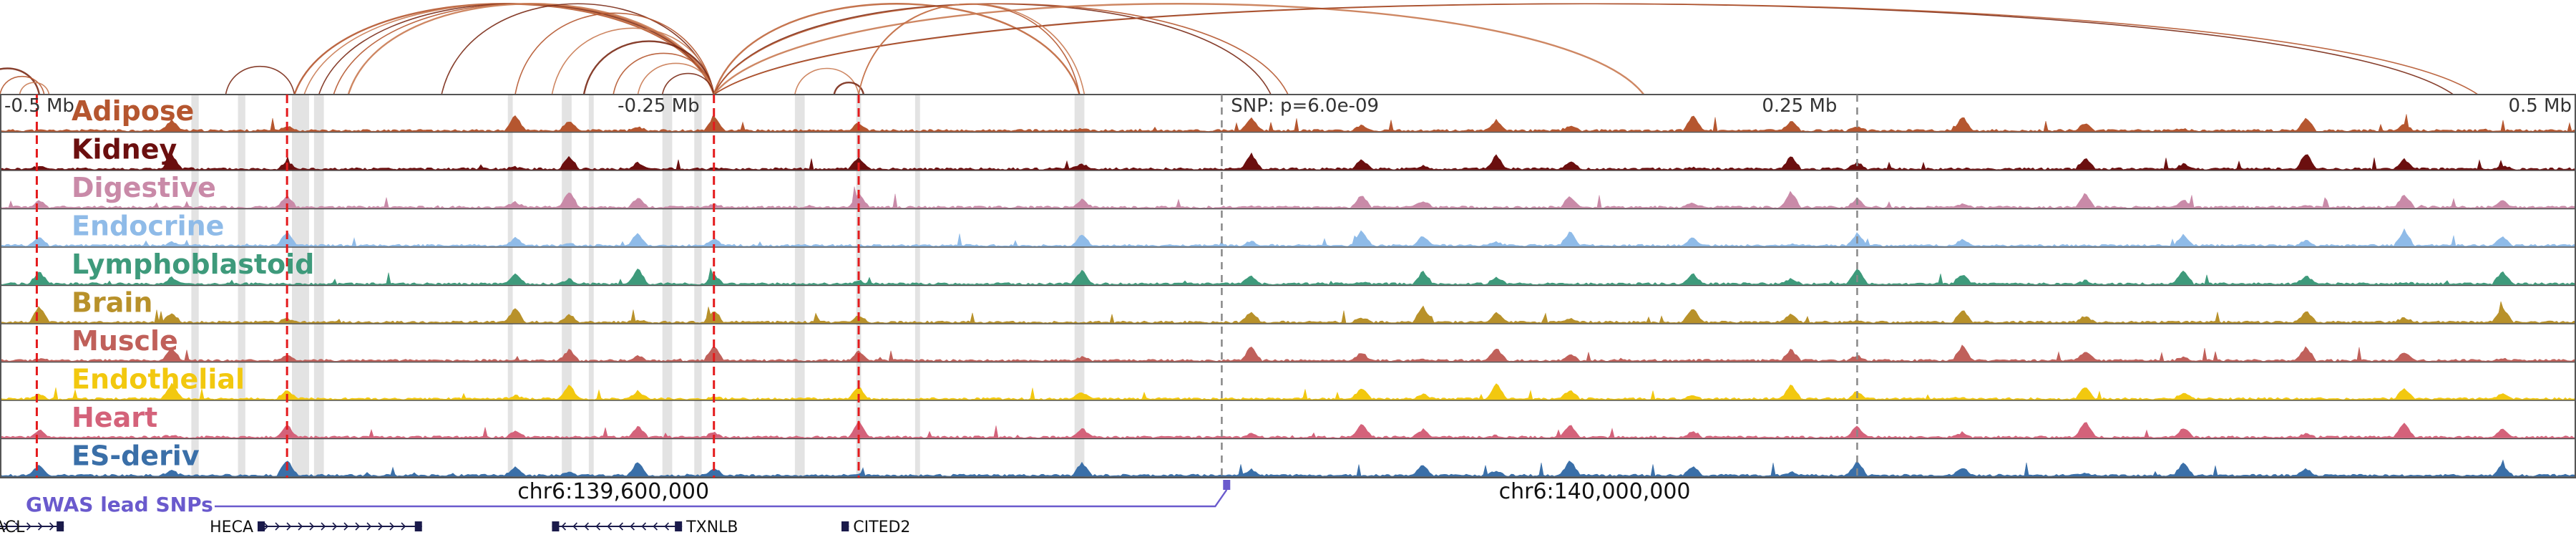 The width and height of the screenshot is (2576, 540). I want to click on track-brain, so click(1288, 312).